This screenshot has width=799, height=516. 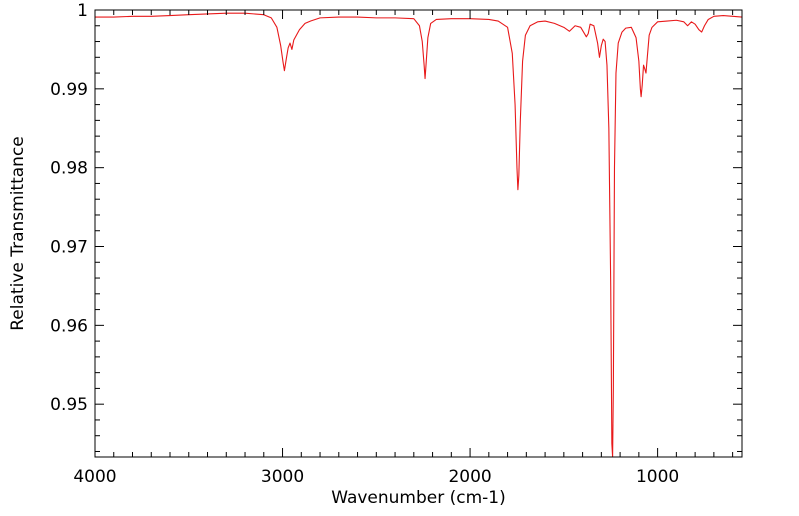 I want to click on x-tick-label: 3000, so click(x=282, y=477).